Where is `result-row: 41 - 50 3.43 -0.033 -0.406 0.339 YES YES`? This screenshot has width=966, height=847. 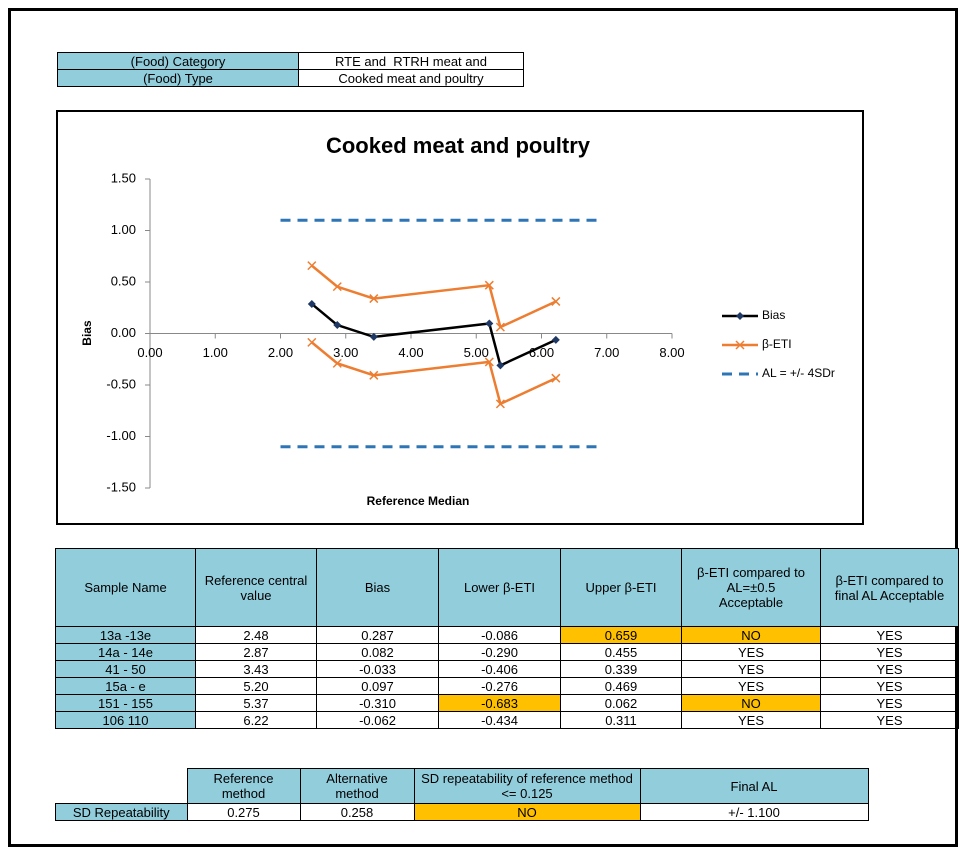 result-row: 41 - 50 3.43 -0.033 -0.406 0.339 YES YES is located at coordinates (507, 669).